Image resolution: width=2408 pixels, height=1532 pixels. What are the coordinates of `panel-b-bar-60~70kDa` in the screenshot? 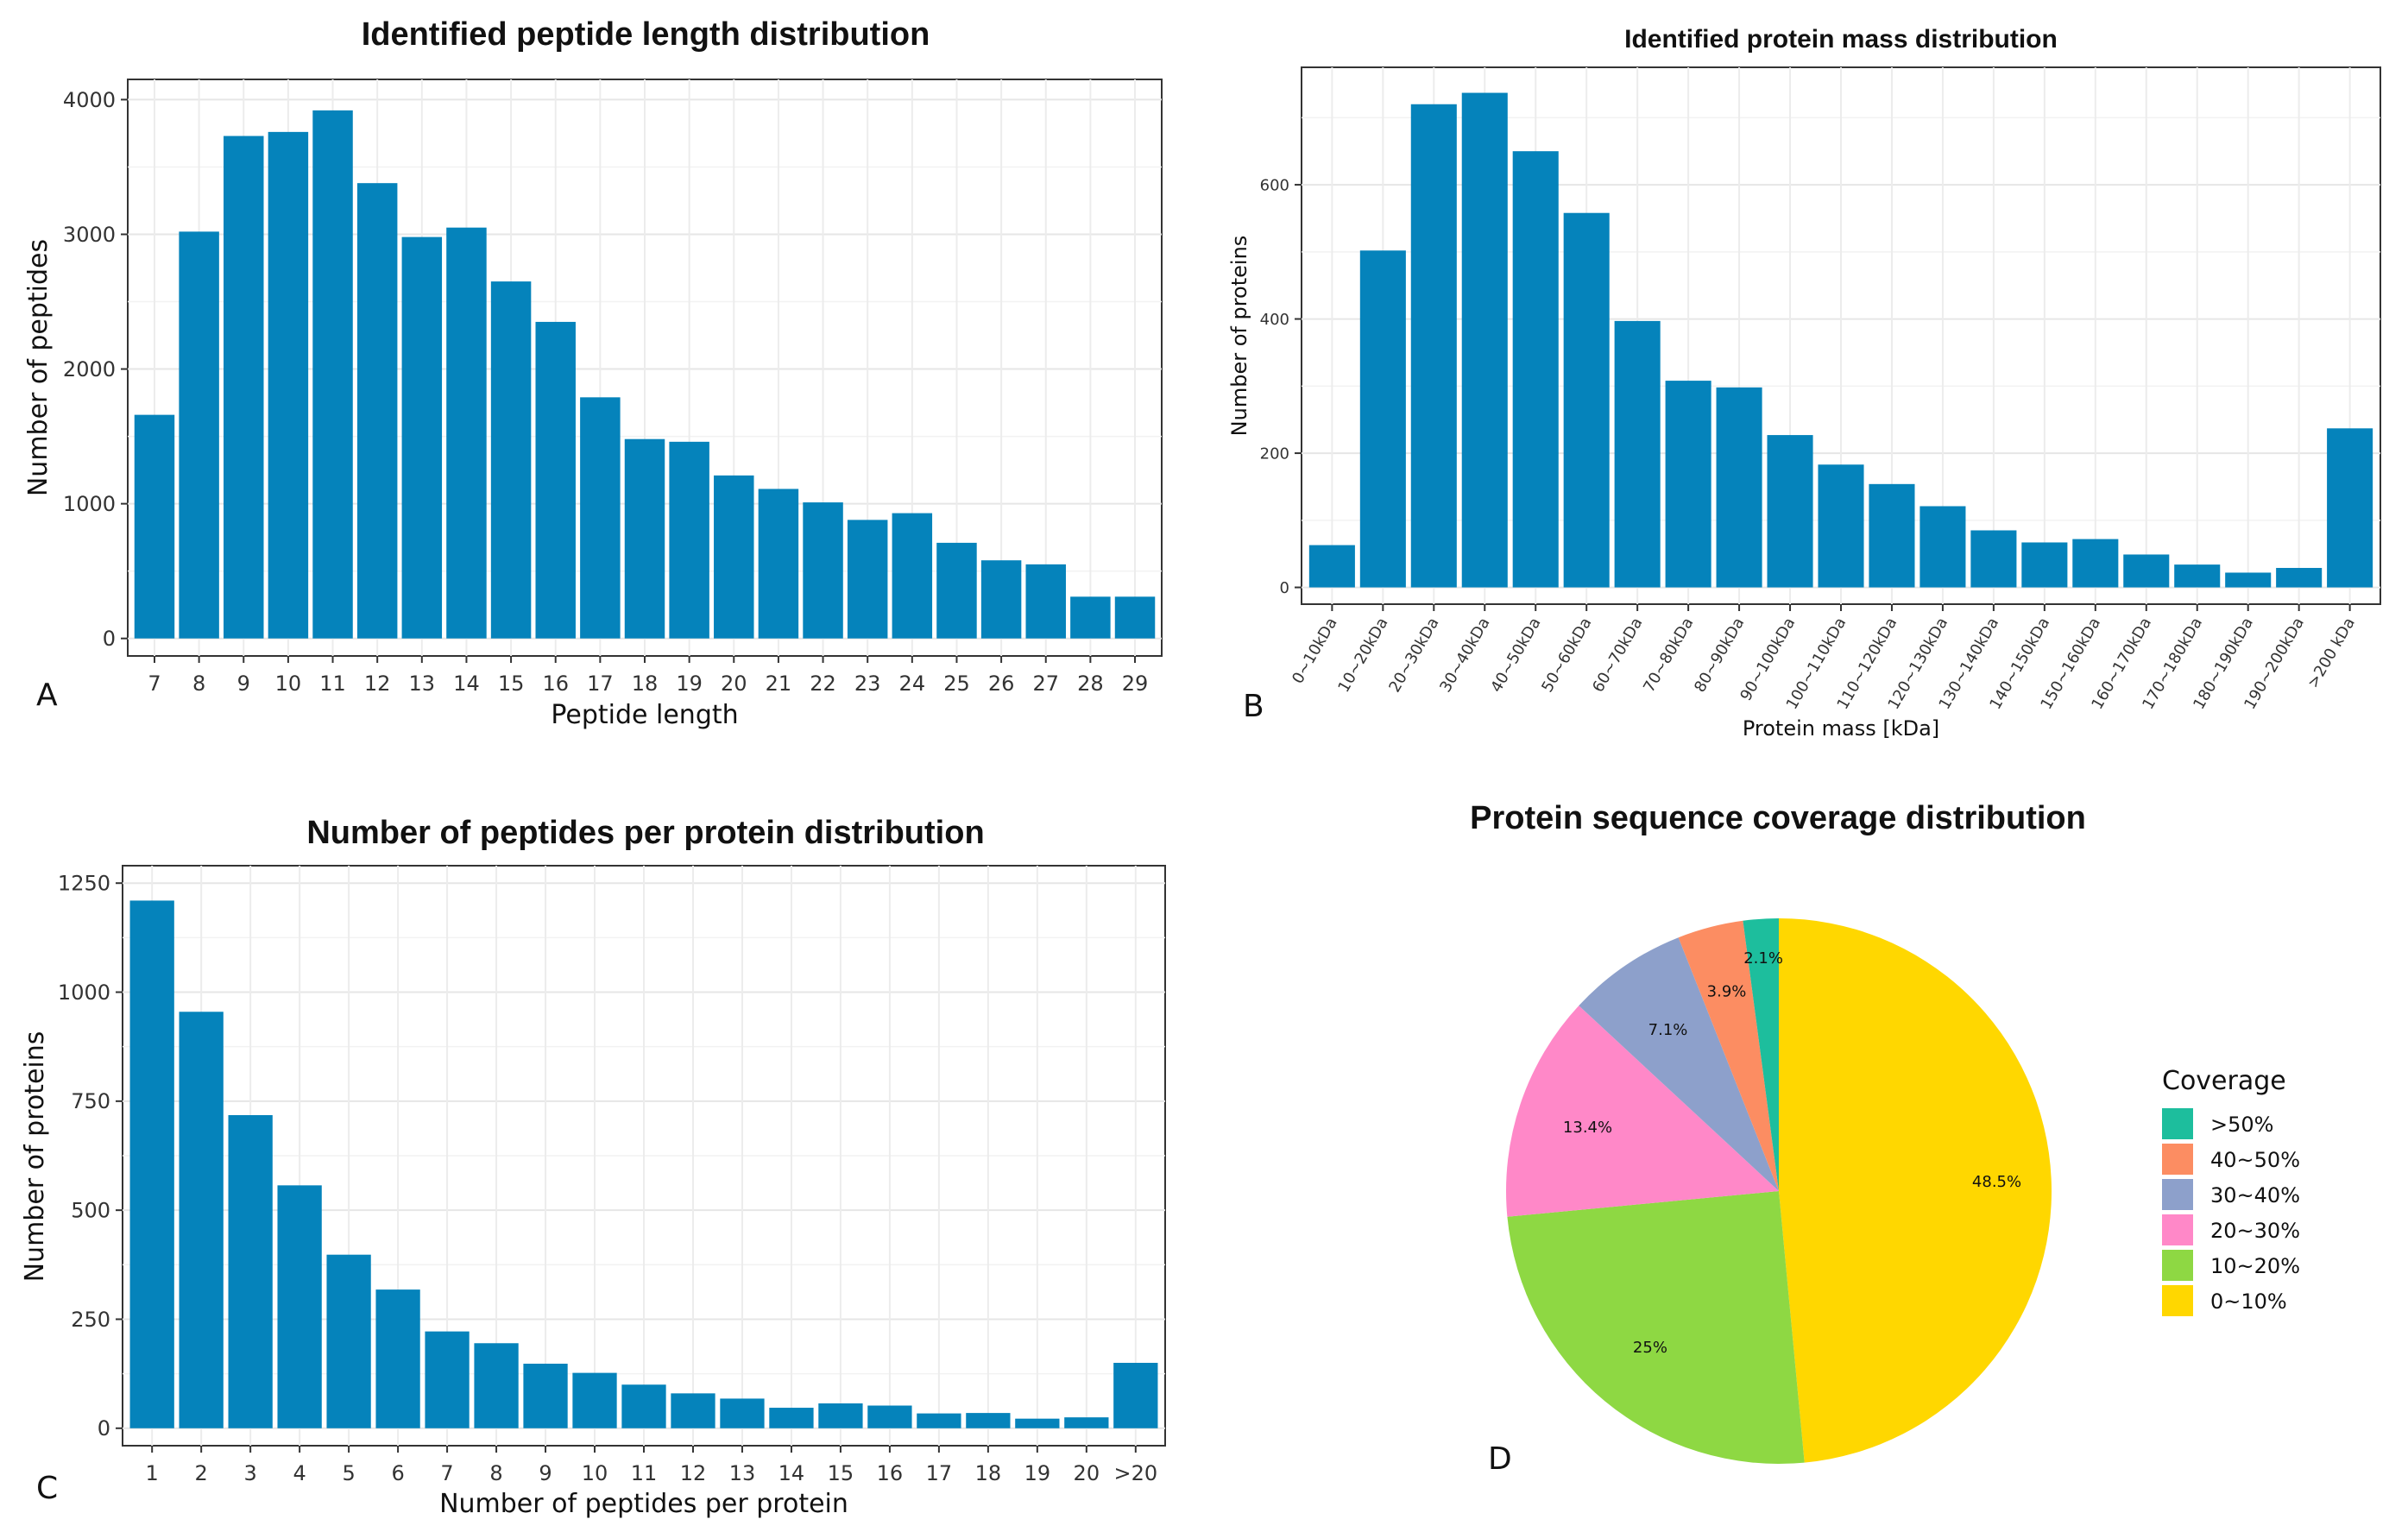 It's located at (1637, 454).